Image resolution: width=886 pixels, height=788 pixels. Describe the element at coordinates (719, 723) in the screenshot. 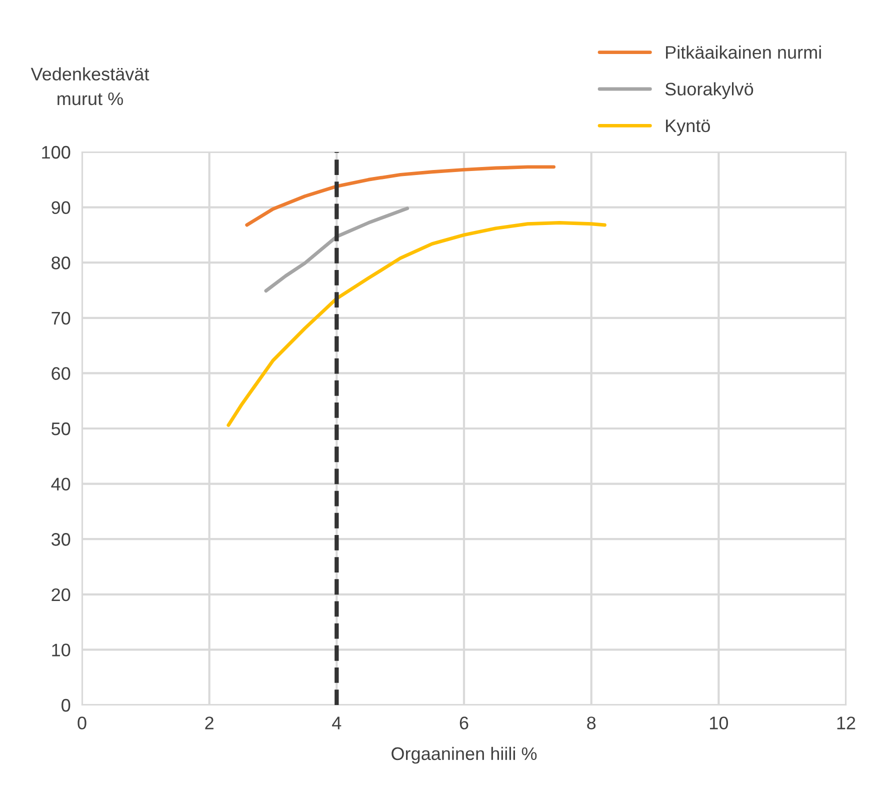

I see `x-tick-label: 10` at that location.